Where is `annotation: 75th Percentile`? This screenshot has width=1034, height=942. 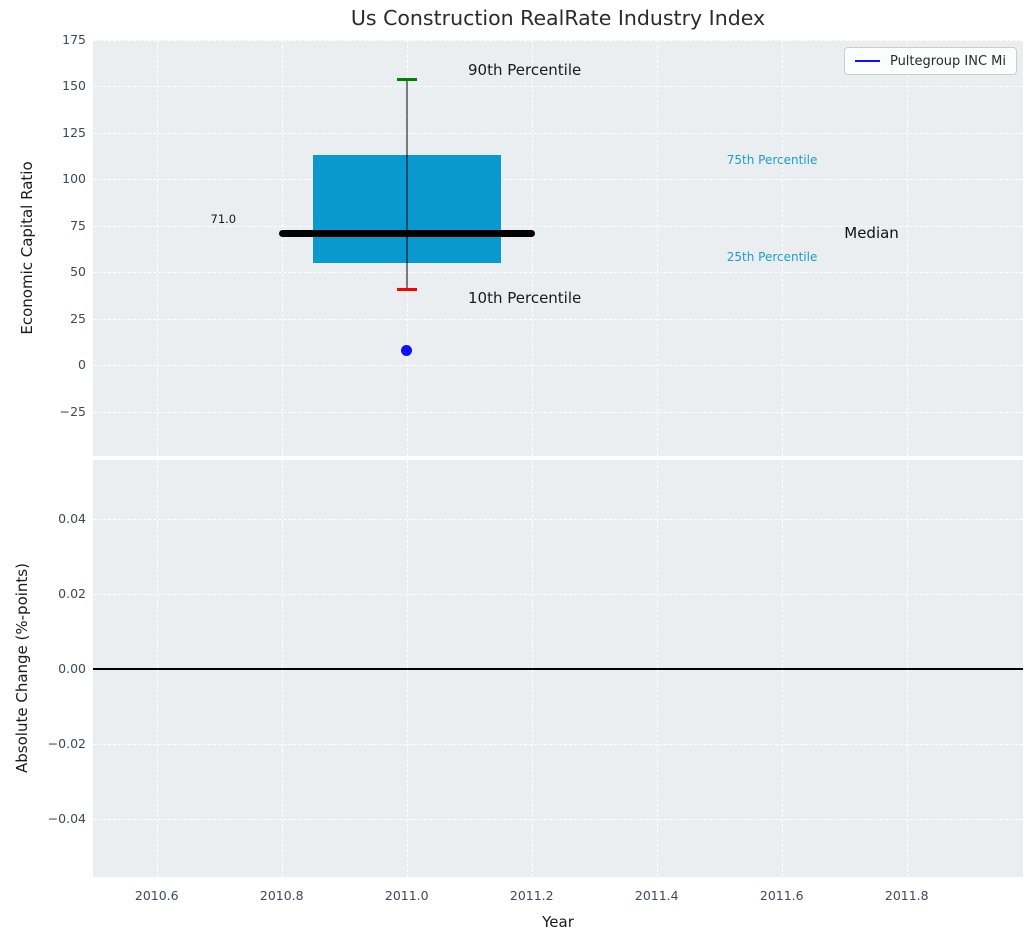 annotation: 75th Percentile is located at coordinates (772, 159).